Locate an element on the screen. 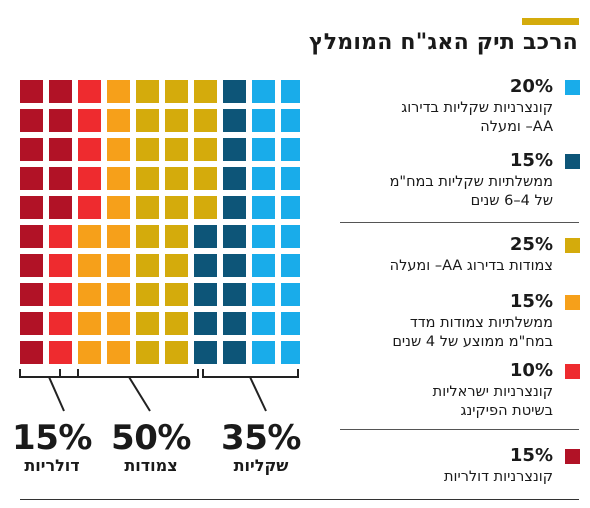 The height and width of the screenshot is (508, 590). legend-divider-dollar is located at coordinates (459, 429).